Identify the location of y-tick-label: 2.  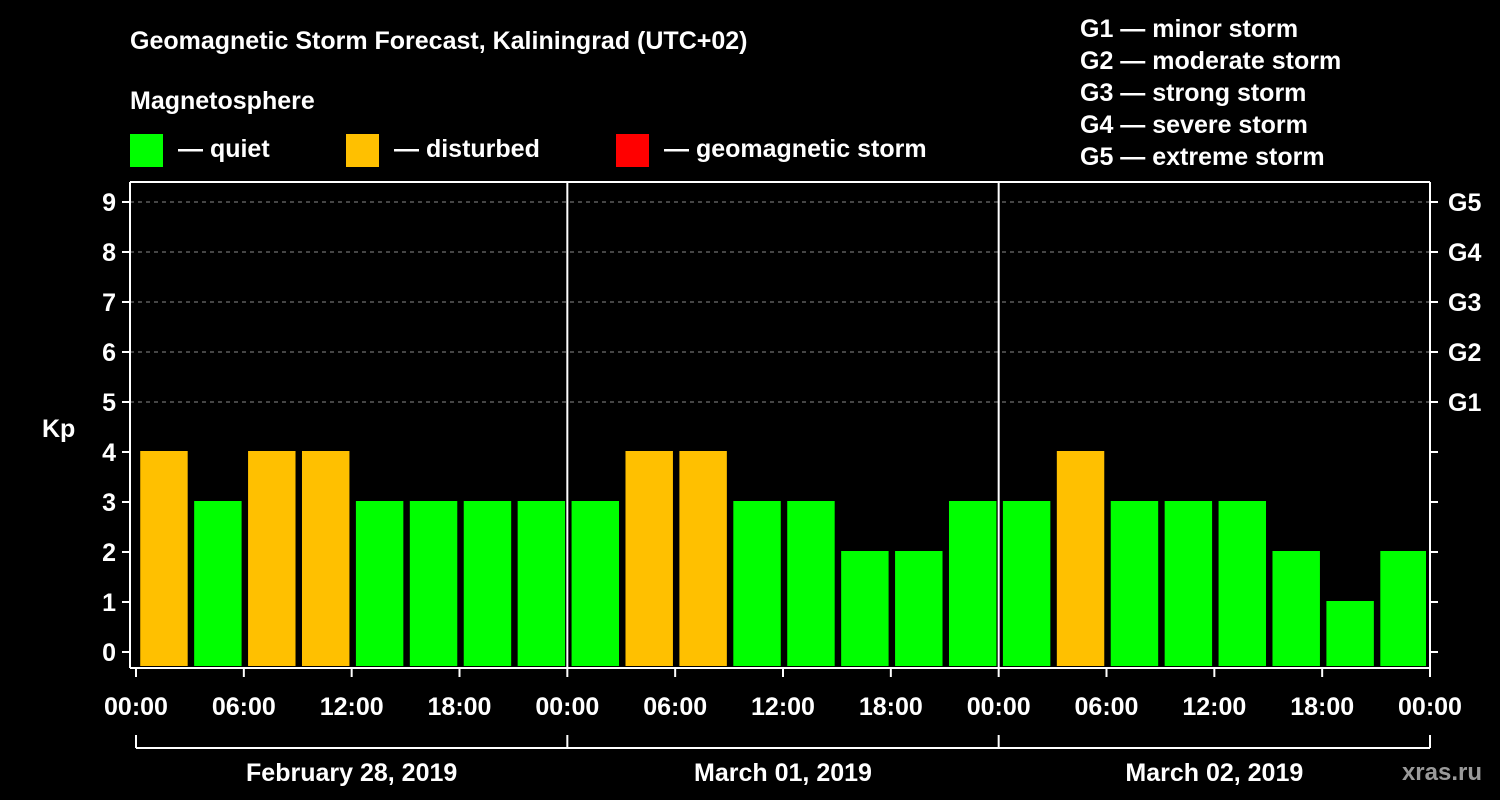
(109, 553).